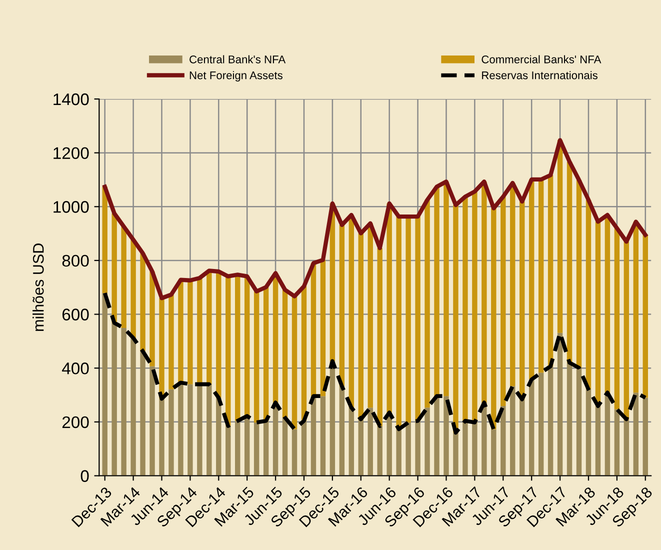 The height and width of the screenshot is (550, 661). I want to click on y-tick-label: 1400, so click(71, 99).